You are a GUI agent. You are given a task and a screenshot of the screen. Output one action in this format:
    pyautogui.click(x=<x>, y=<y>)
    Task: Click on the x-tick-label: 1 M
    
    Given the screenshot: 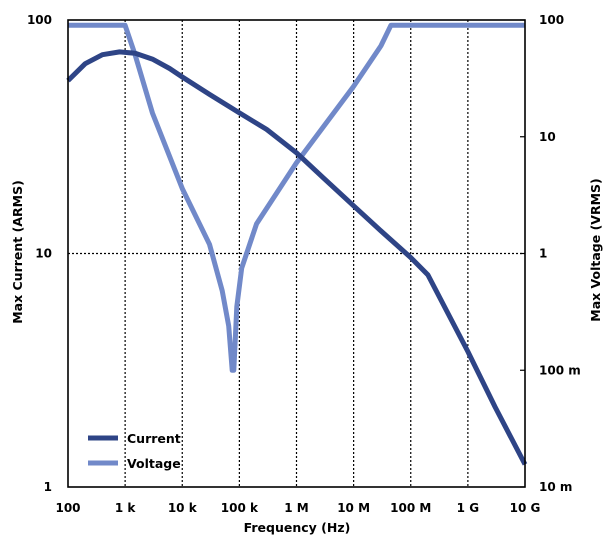 What is the action you would take?
    pyautogui.click(x=296, y=508)
    